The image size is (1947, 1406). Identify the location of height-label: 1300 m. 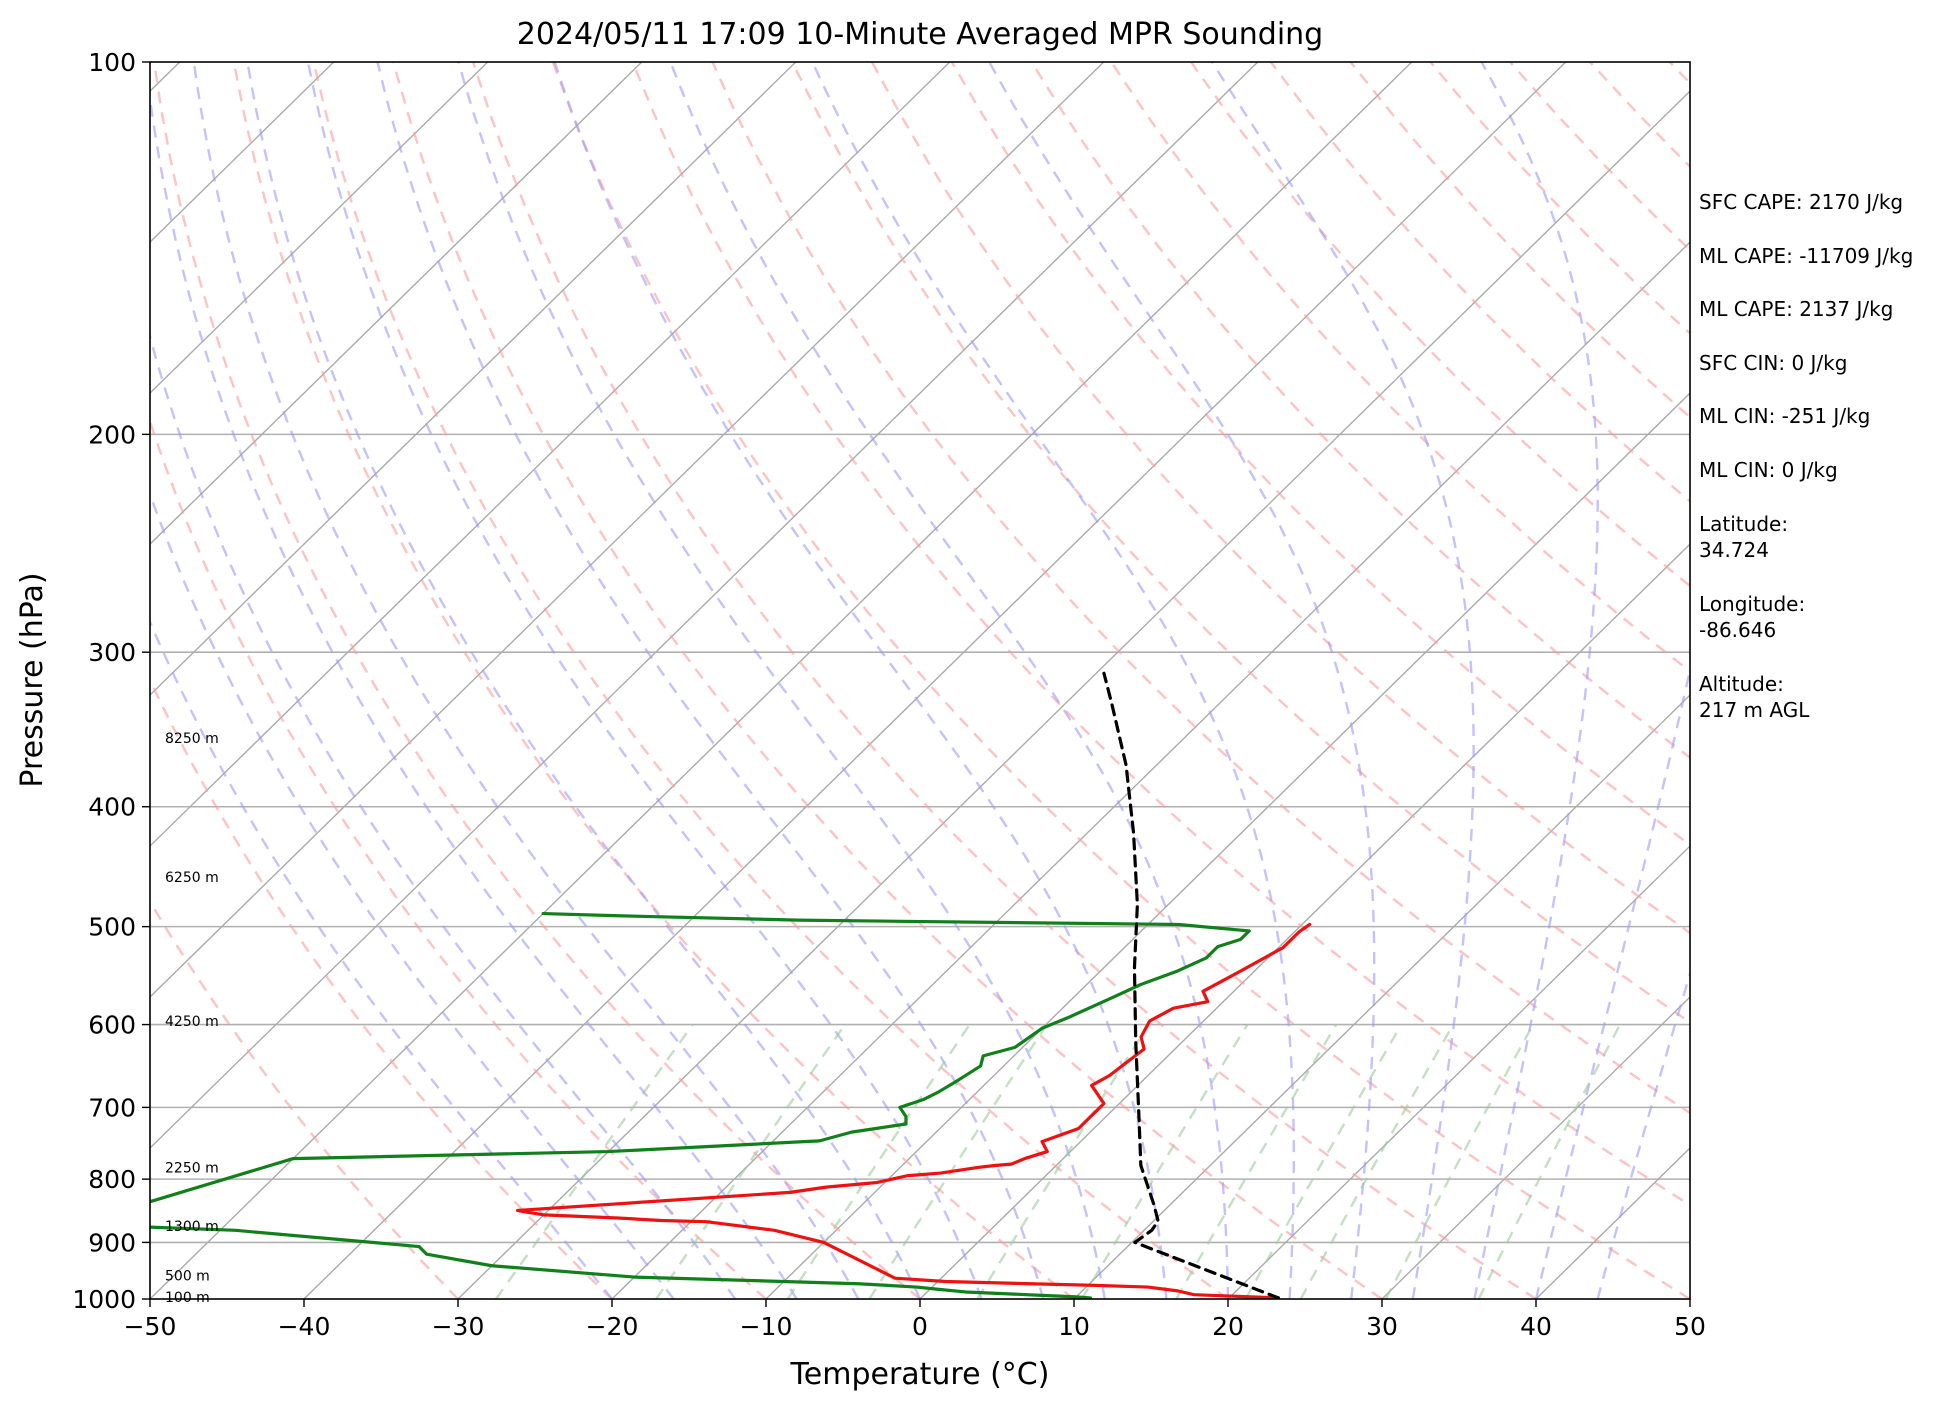
(192, 1227).